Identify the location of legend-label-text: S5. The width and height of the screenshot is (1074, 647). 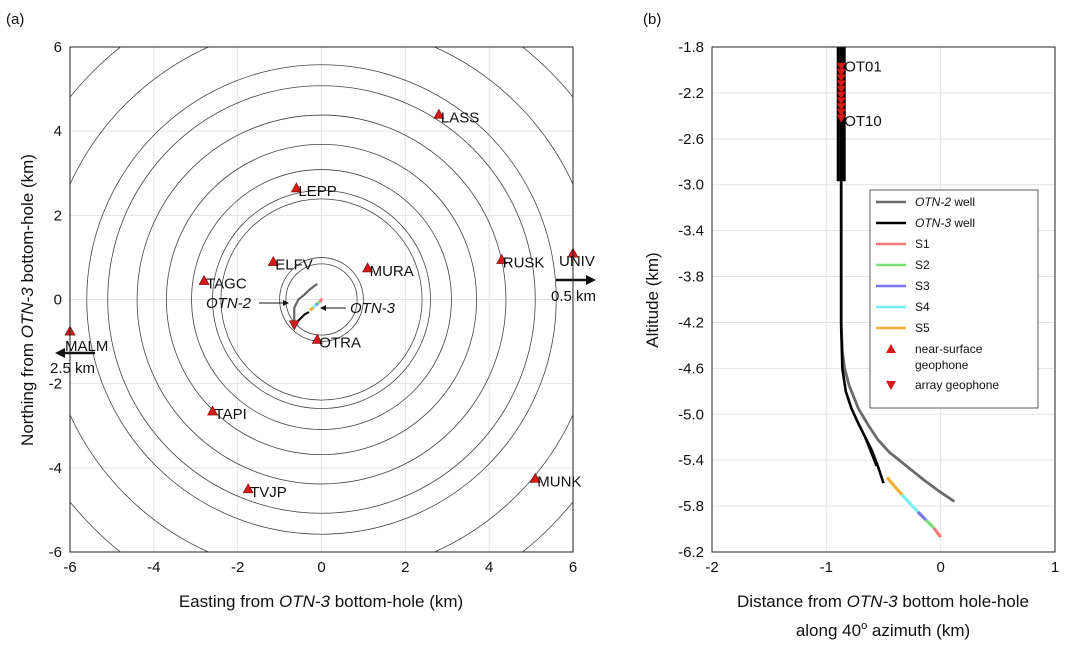
(922, 328).